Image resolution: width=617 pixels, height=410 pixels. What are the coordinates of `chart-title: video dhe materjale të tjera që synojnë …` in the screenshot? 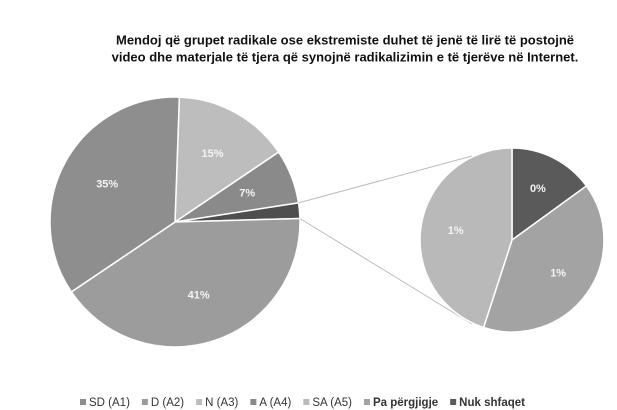 It's located at (345, 56).